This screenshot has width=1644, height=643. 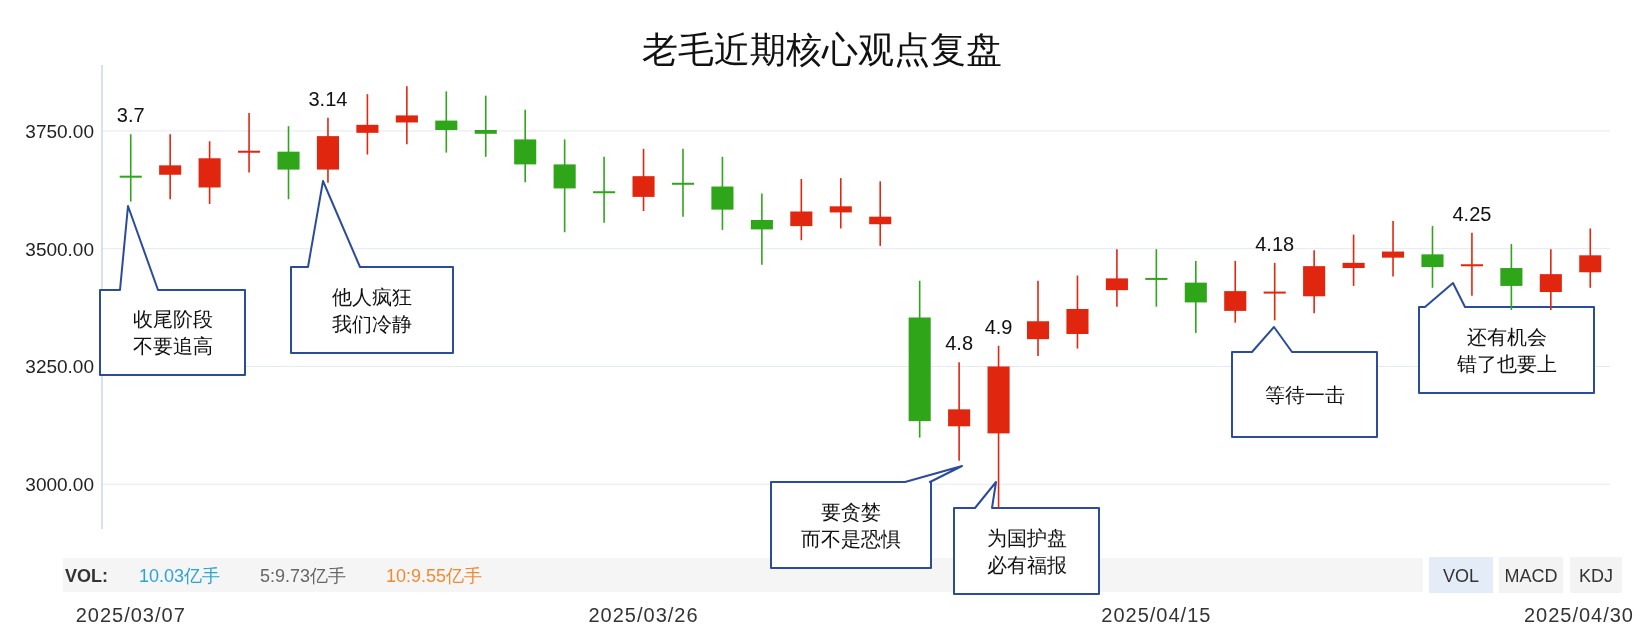 What do you see at coordinates (822, 49) in the screenshot?
I see `chart-title: 老毛近期核心观点复盘` at bounding box center [822, 49].